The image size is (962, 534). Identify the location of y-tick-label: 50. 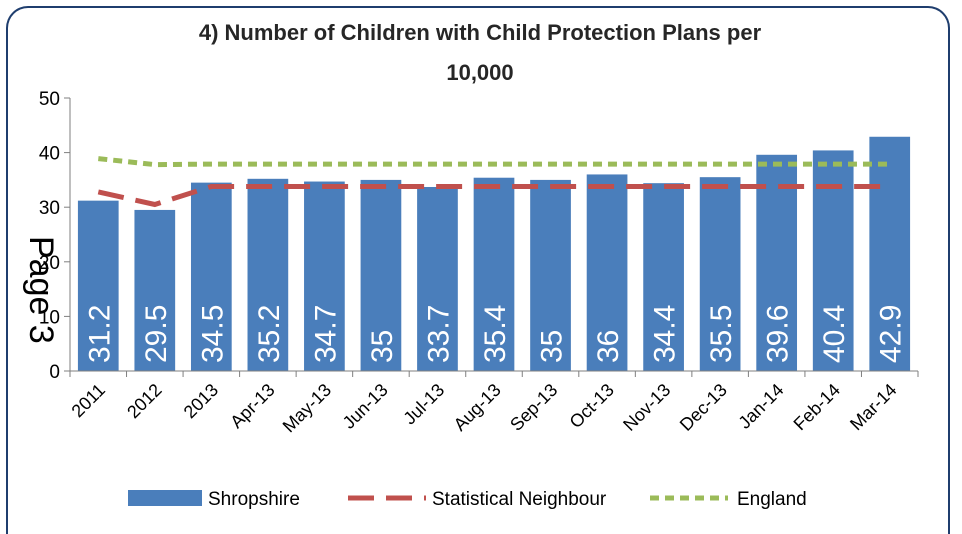
(49, 99).